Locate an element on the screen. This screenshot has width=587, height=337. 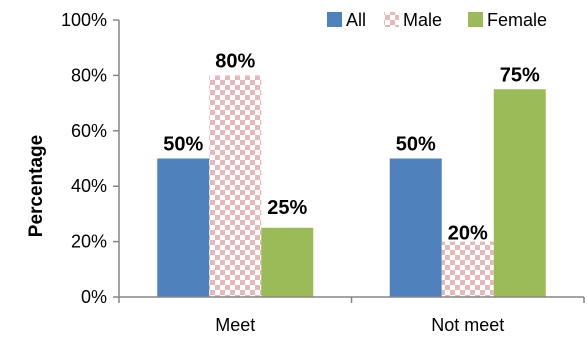
y-tick-label: 60% is located at coordinates (89, 131).